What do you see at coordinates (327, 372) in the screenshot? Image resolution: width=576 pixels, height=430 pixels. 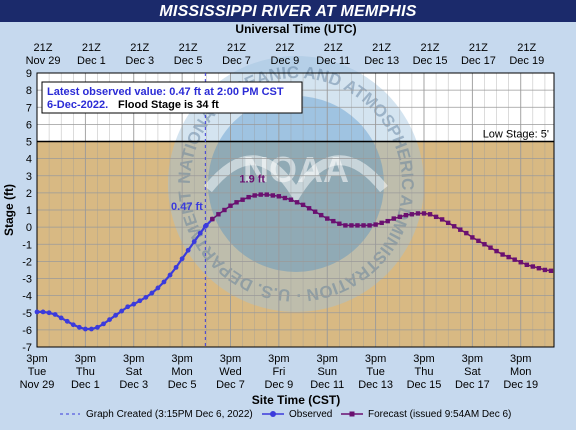 I see `bottom-tick-label-day: Sun` at bounding box center [327, 372].